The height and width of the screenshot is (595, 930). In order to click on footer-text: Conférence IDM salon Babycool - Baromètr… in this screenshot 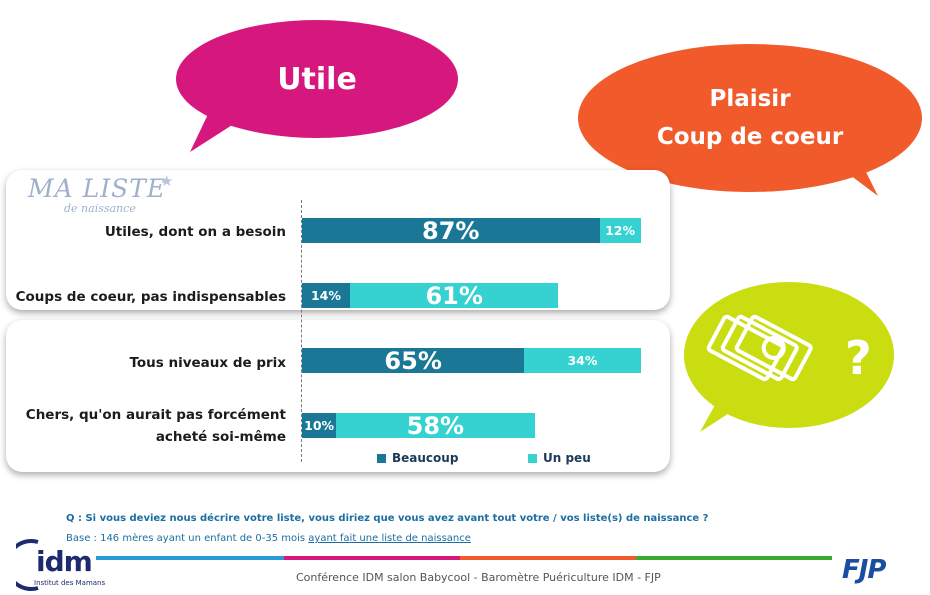, I will do `click(478, 577)`.